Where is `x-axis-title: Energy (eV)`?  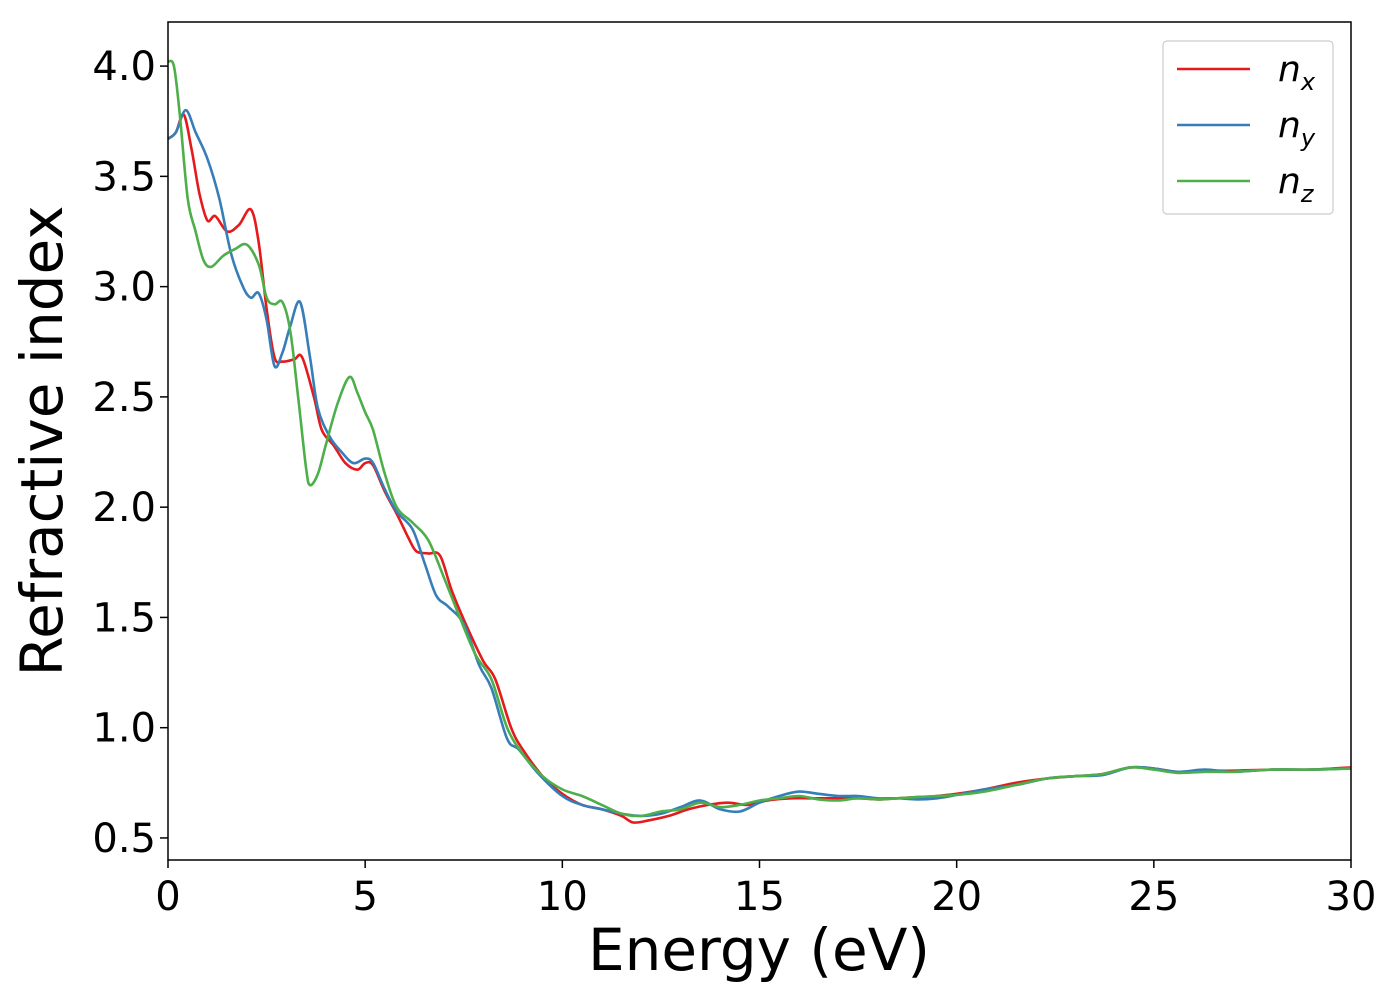 x-axis-title: Energy (eV) is located at coordinates (759, 950).